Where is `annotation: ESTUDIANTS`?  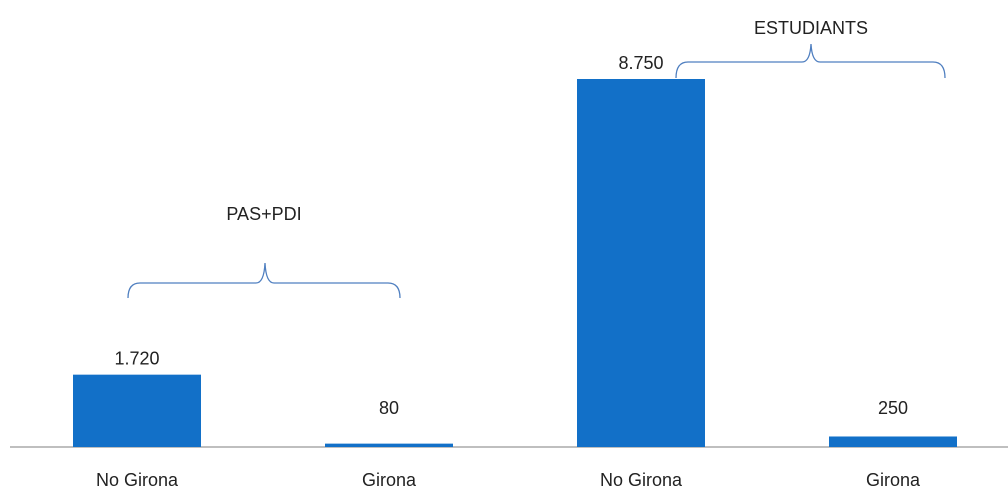
annotation: ESTUDIANTS is located at coordinates (811, 28).